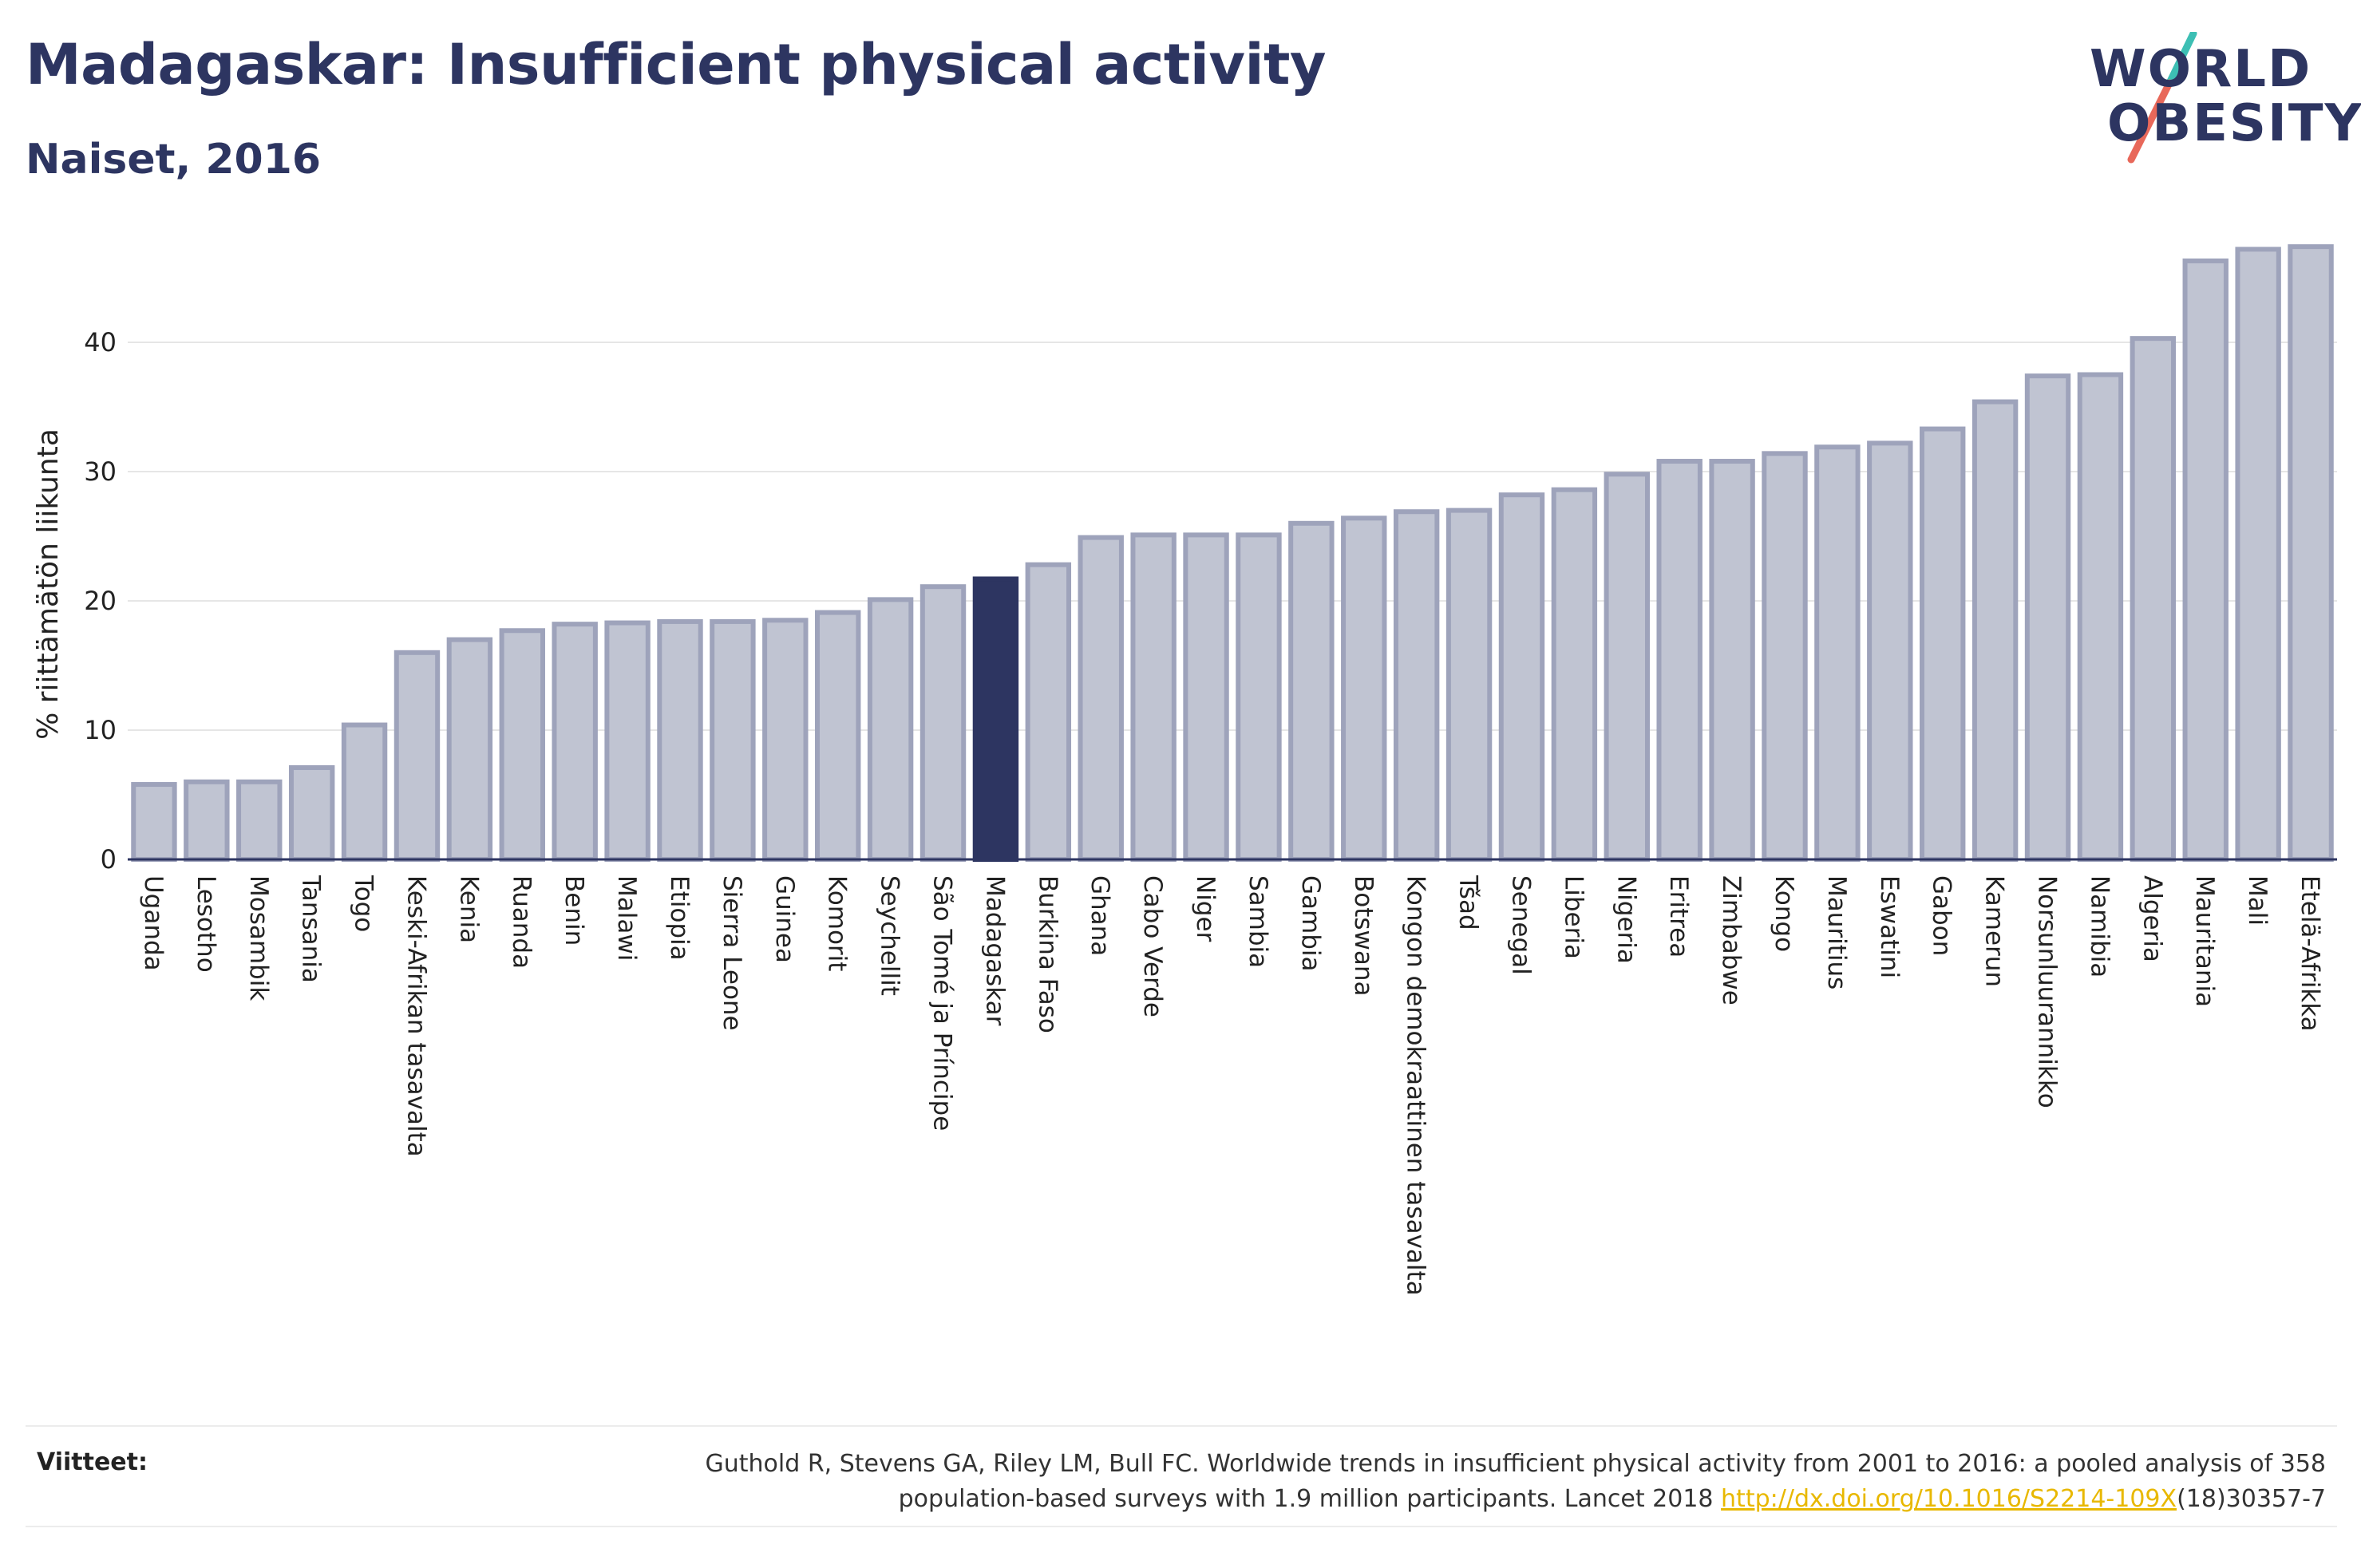 The height and width of the screenshot is (1568, 2361). What do you see at coordinates (1310, 923) in the screenshot?
I see `x-tick-label: Gambia` at bounding box center [1310, 923].